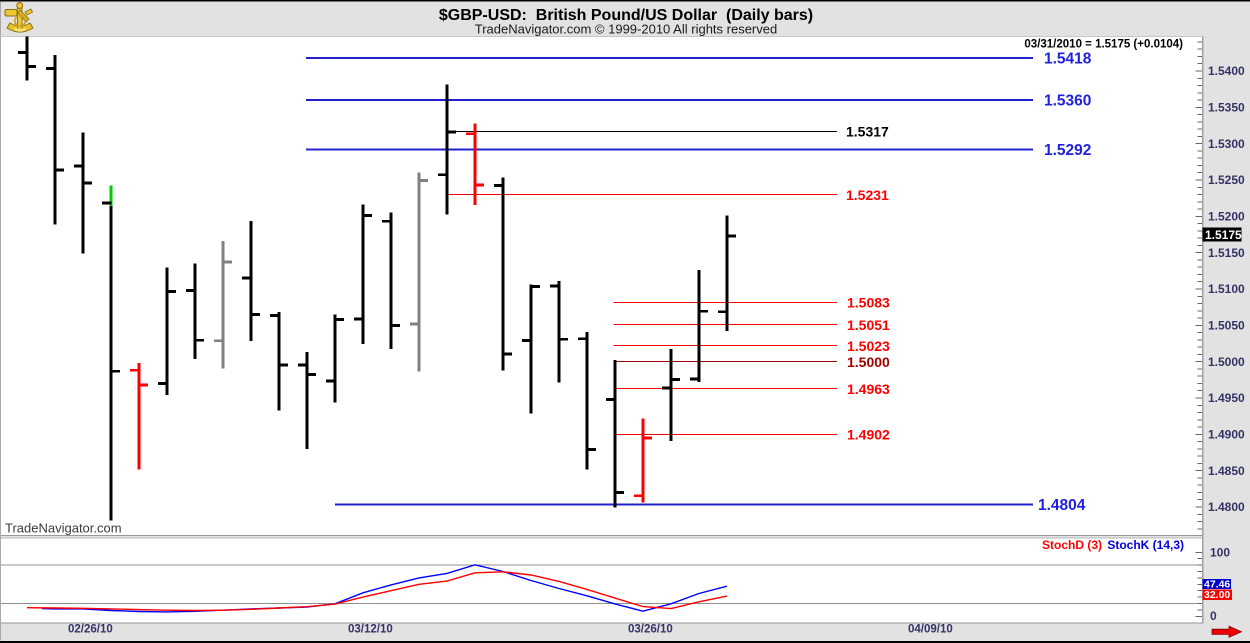 Image resolution: width=1250 pixels, height=643 pixels. What do you see at coordinates (867, 132) in the screenshot?
I see `svg-text: 1.5317` at bounding box center [867, 132].